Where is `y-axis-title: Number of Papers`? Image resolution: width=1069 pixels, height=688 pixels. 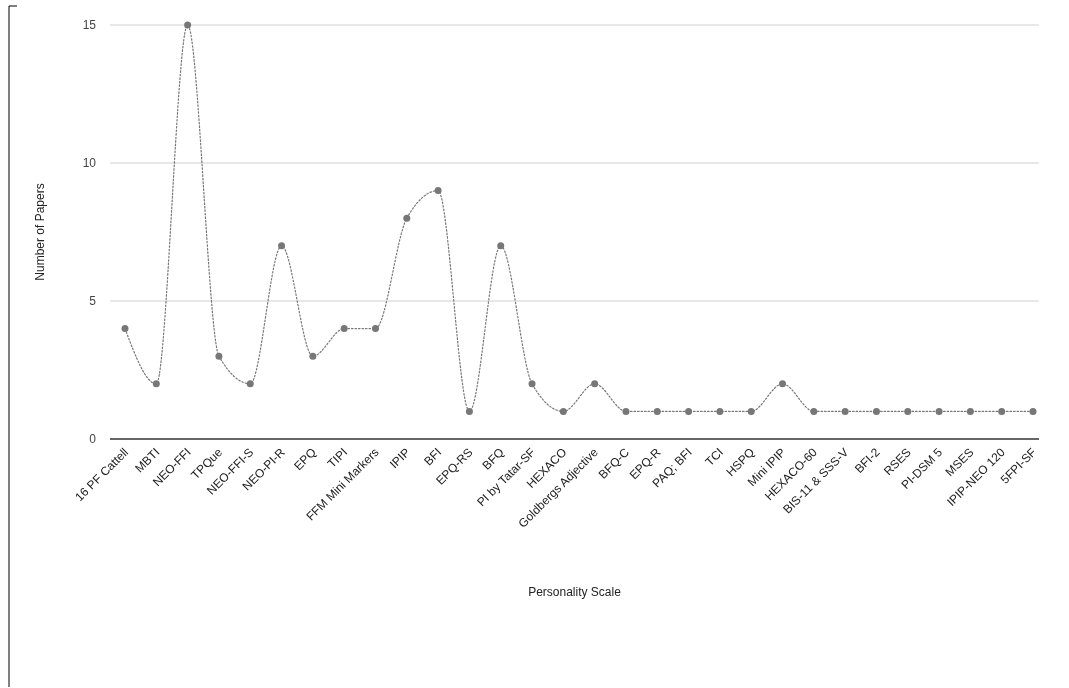
y-axis-title: Number of Papers is located at coordinates (40, 232).